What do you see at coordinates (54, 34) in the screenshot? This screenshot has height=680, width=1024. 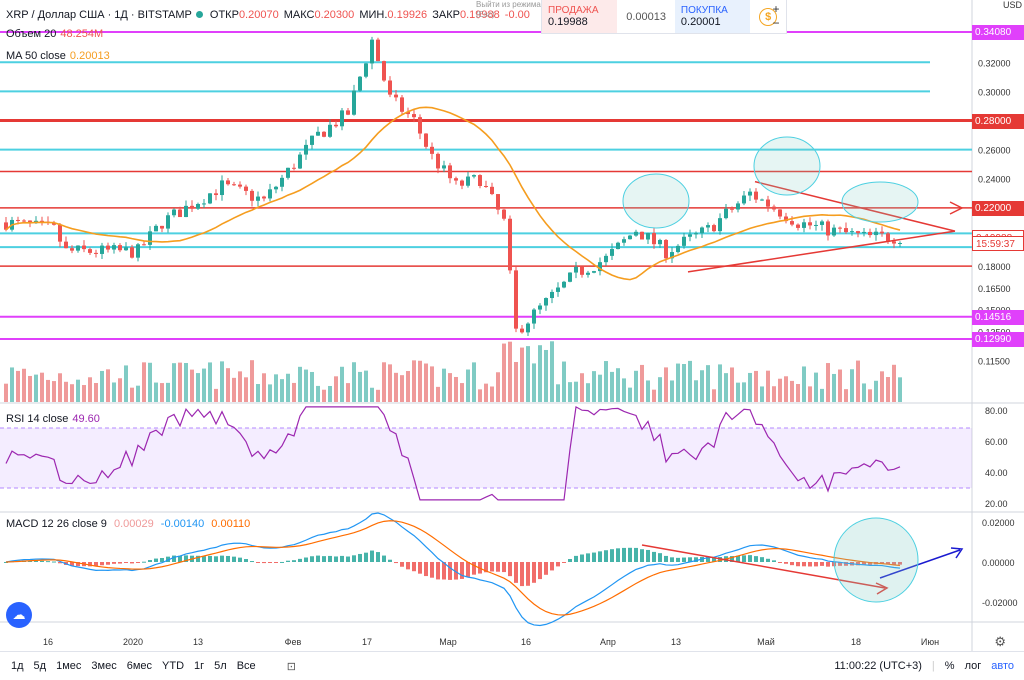 I see `volume-legend: Объем 20 48.254M` at bounding box center [54, 34].